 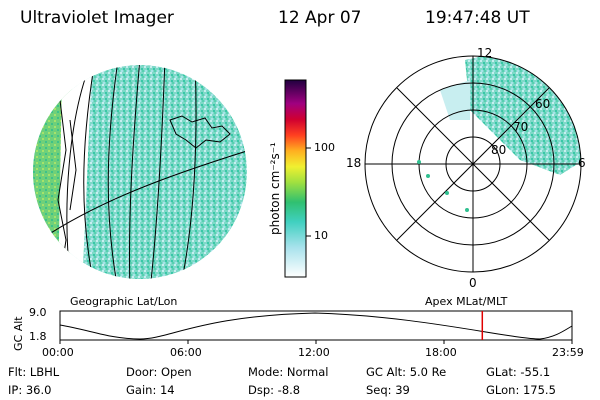 What do you see at coordinates (274, 390) in the screenshot?
I see `status-dsp: Dsp: -8.8` at bounding box center [274, 390].